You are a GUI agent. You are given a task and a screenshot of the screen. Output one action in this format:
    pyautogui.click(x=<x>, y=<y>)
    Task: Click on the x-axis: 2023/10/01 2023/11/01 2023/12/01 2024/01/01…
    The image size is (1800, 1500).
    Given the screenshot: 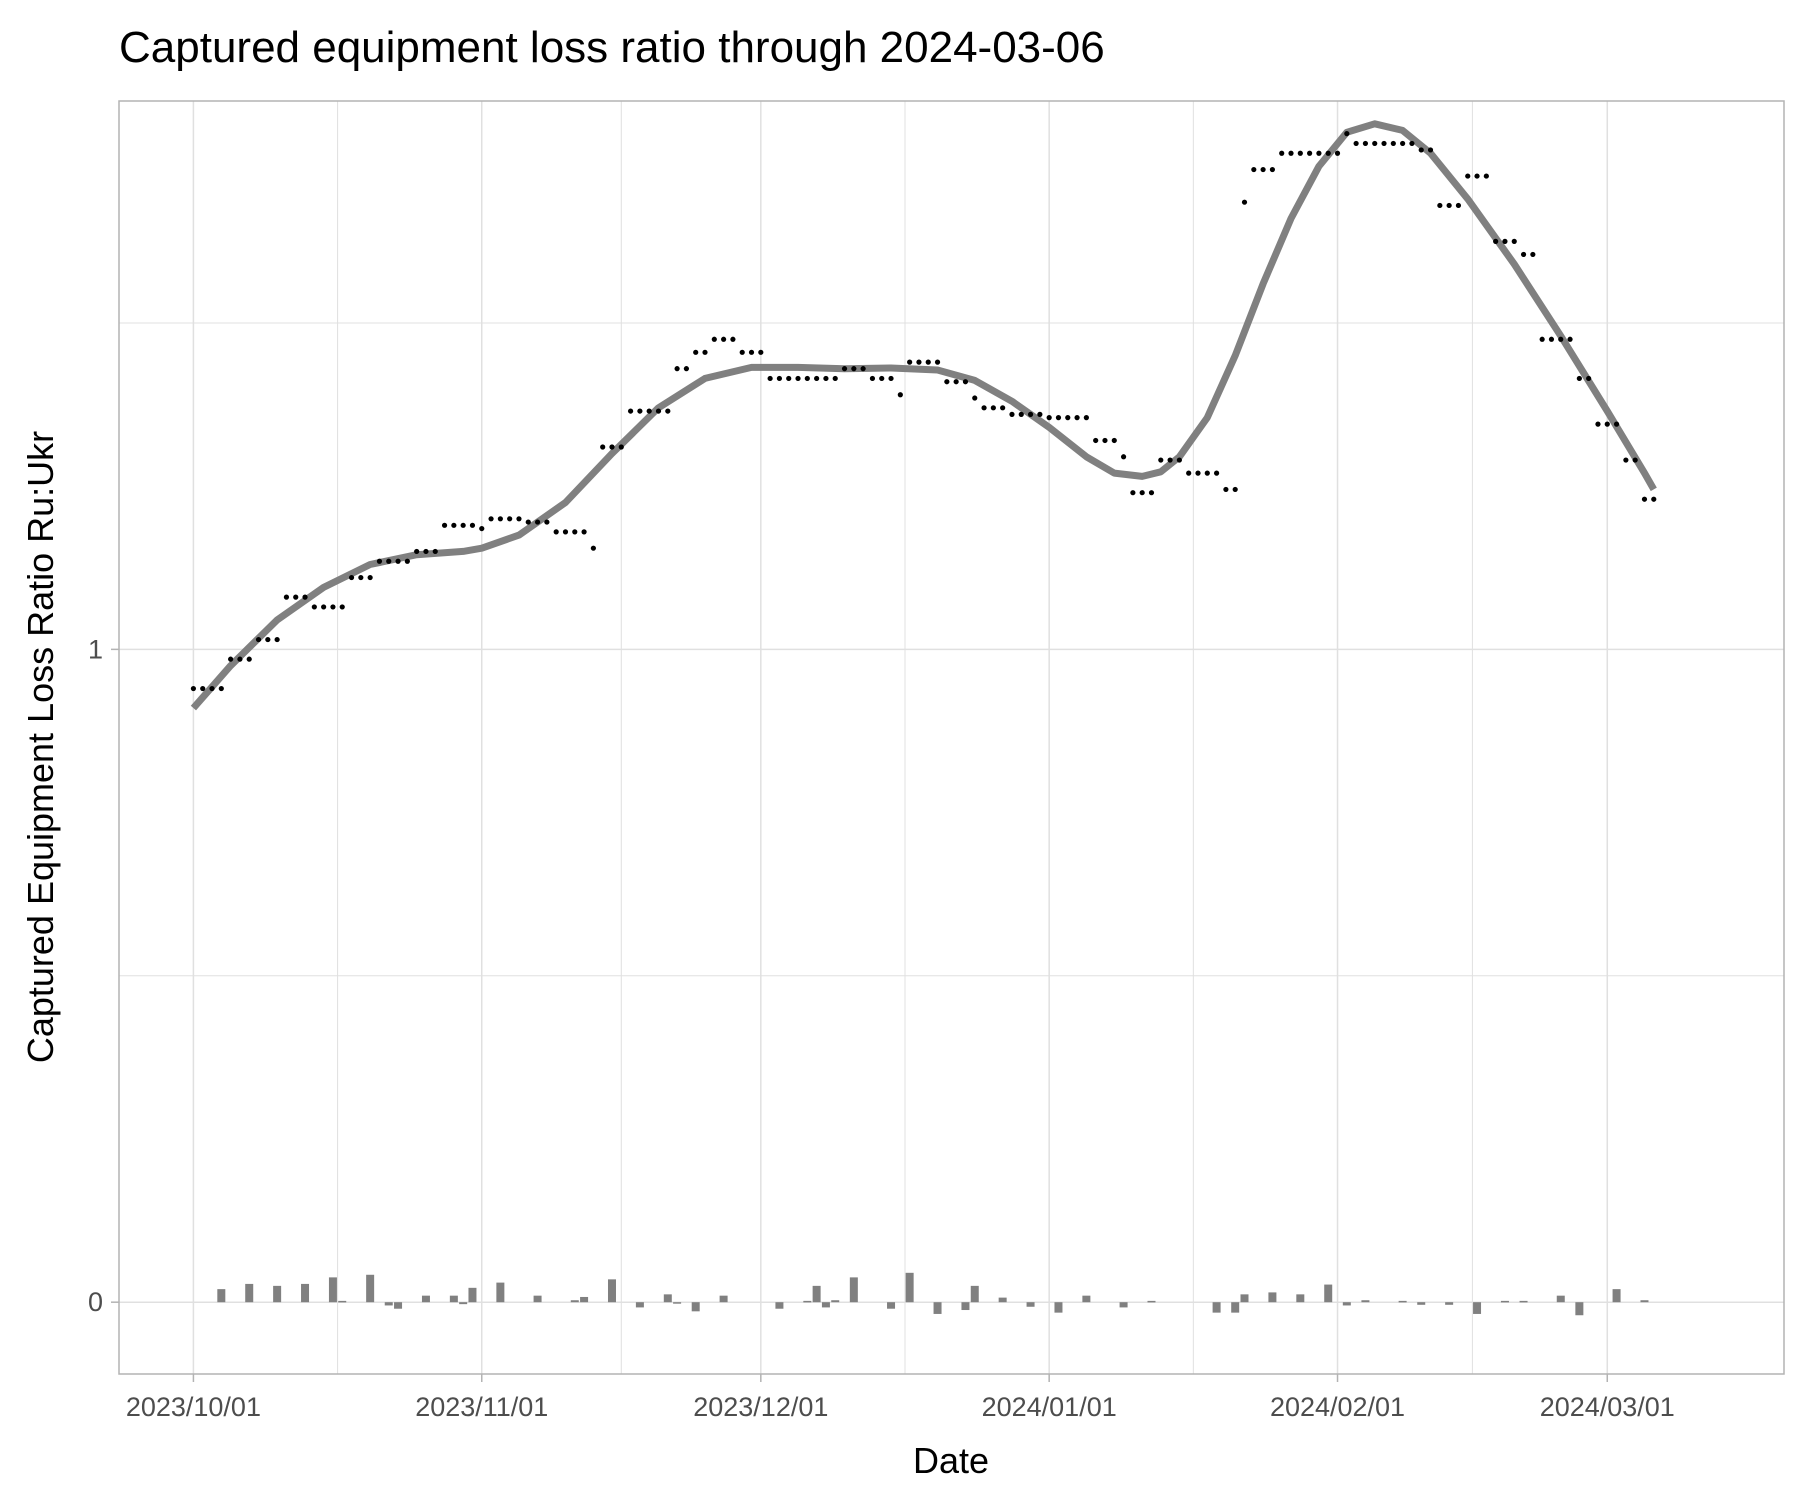 What is the action you would take?
    pyautogui.click(x=900, y=1398)
    